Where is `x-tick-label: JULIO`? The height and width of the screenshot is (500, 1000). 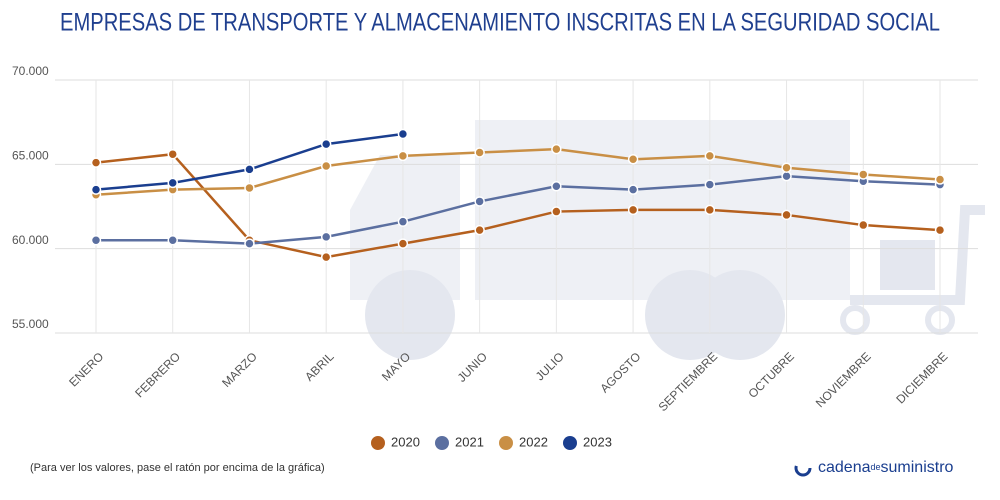
x-tick-label: JULIO is located at coordinates (550, 366).